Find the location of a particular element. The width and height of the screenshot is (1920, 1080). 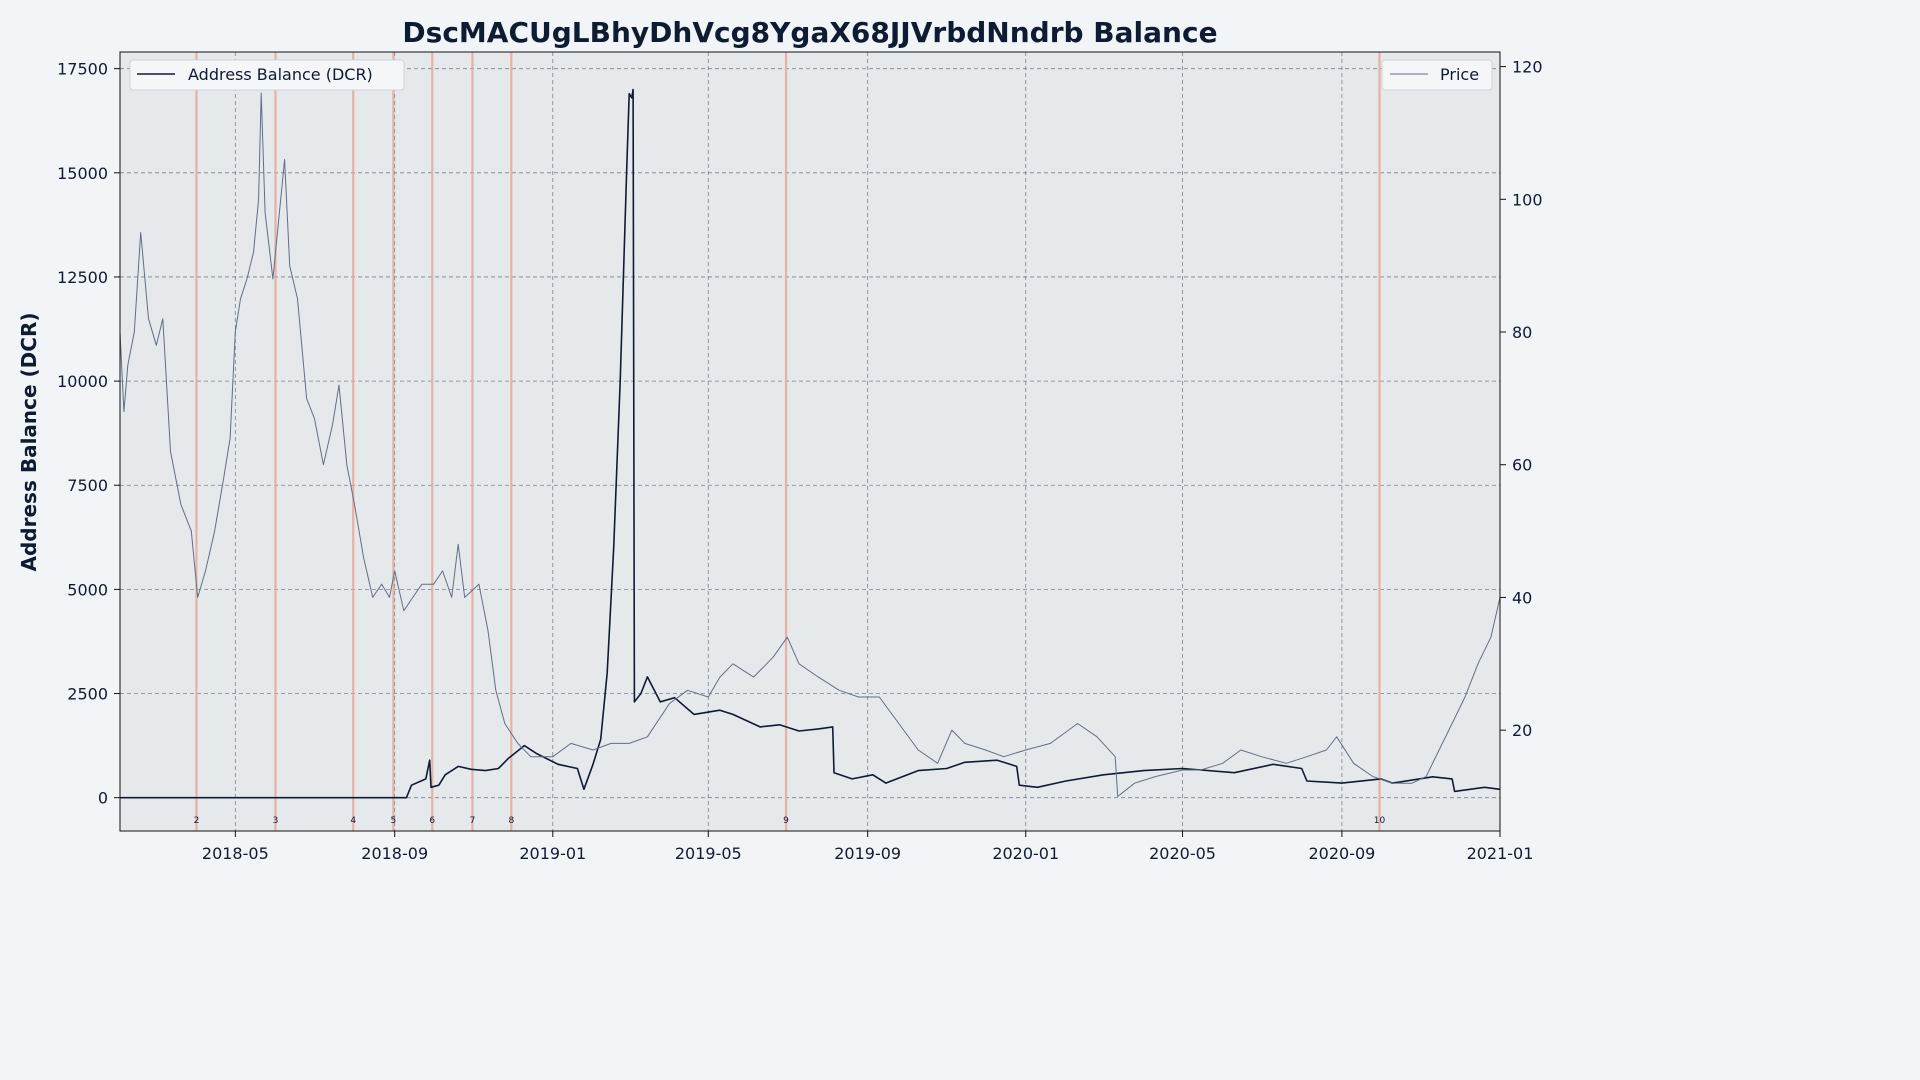

y-tick-label: 5000 is located at coordinates (87, 589).